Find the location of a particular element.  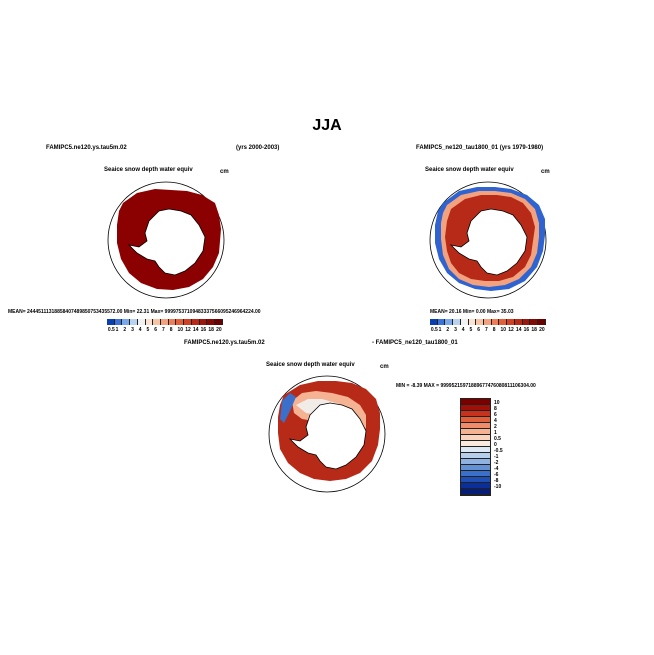

panel2-variable: Seaice snow depth water equiv is located at coordinates (469, 170).